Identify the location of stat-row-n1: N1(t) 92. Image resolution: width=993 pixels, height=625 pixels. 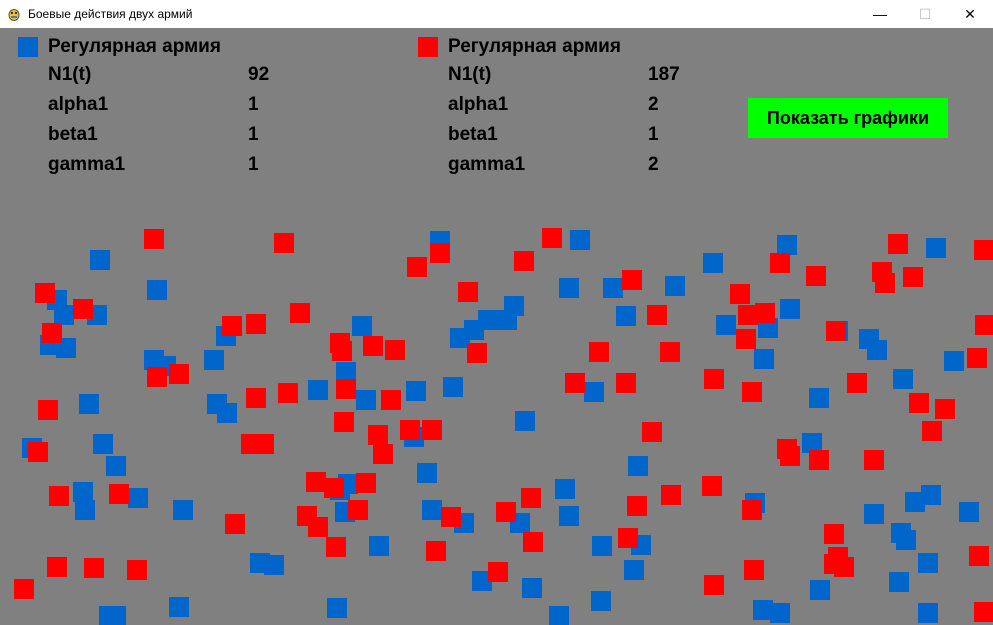
(143, 73).